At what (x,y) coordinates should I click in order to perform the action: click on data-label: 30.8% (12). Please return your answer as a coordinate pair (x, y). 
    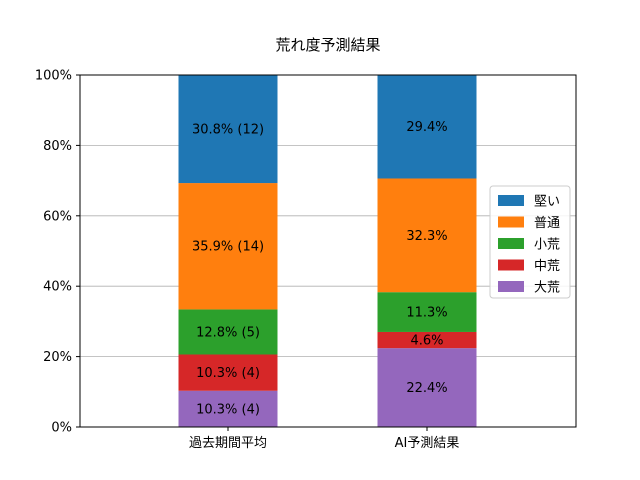
    Looking at the image, I should click on (228, 129).